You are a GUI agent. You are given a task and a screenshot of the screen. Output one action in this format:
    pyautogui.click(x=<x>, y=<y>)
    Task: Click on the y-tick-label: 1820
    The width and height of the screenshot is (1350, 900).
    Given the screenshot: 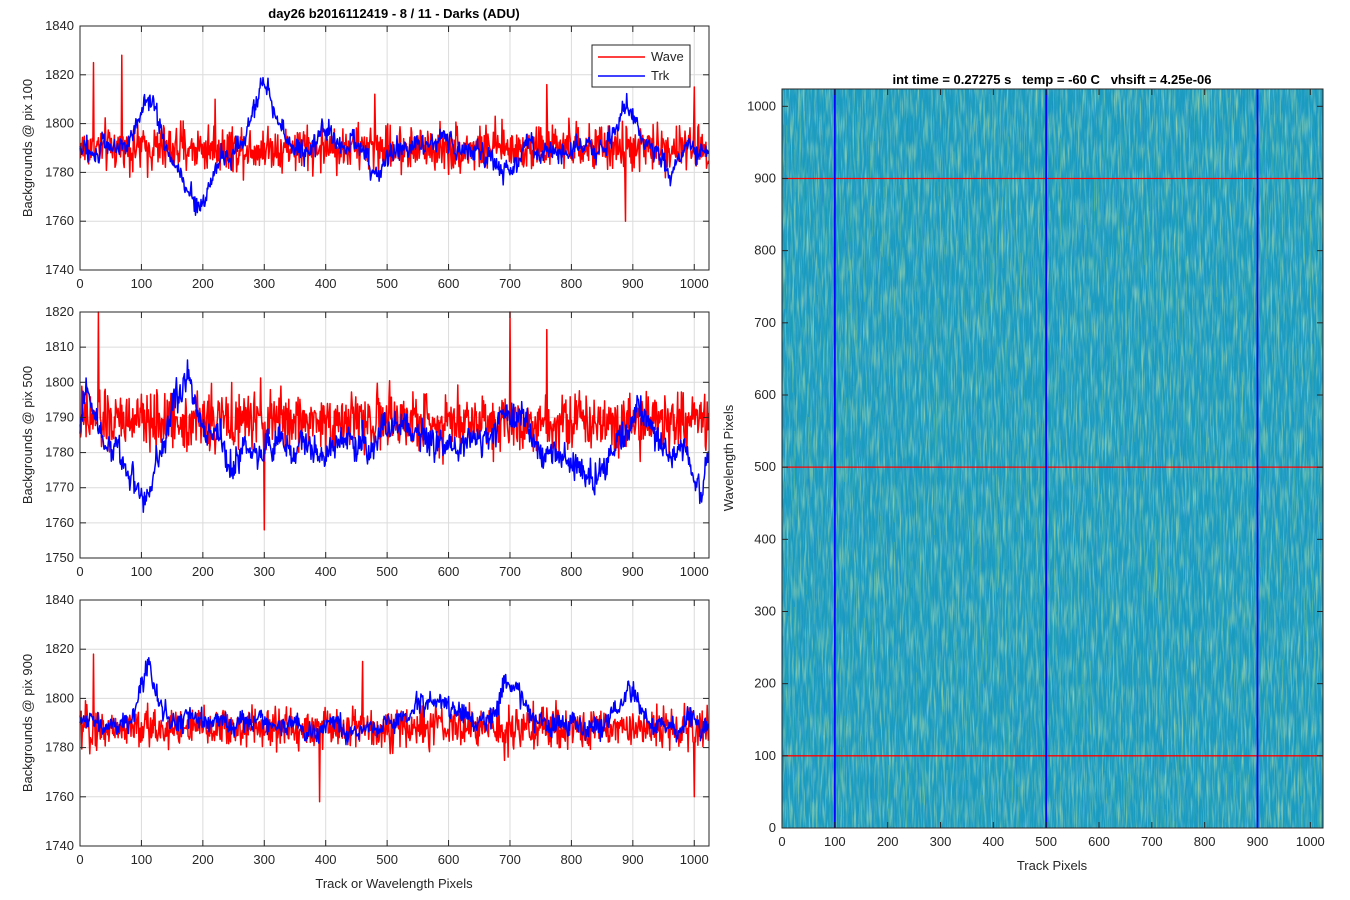 What is the action you would take?
    pyautogui.click(x=59, y=311)
    